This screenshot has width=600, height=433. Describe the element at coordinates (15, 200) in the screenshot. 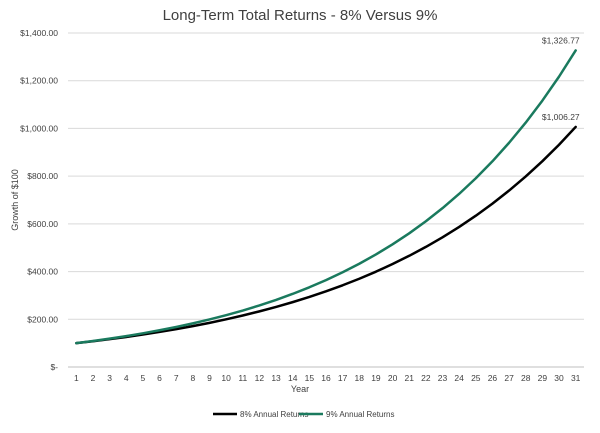

I see `y-axis-label: Growth of $100` at that location.